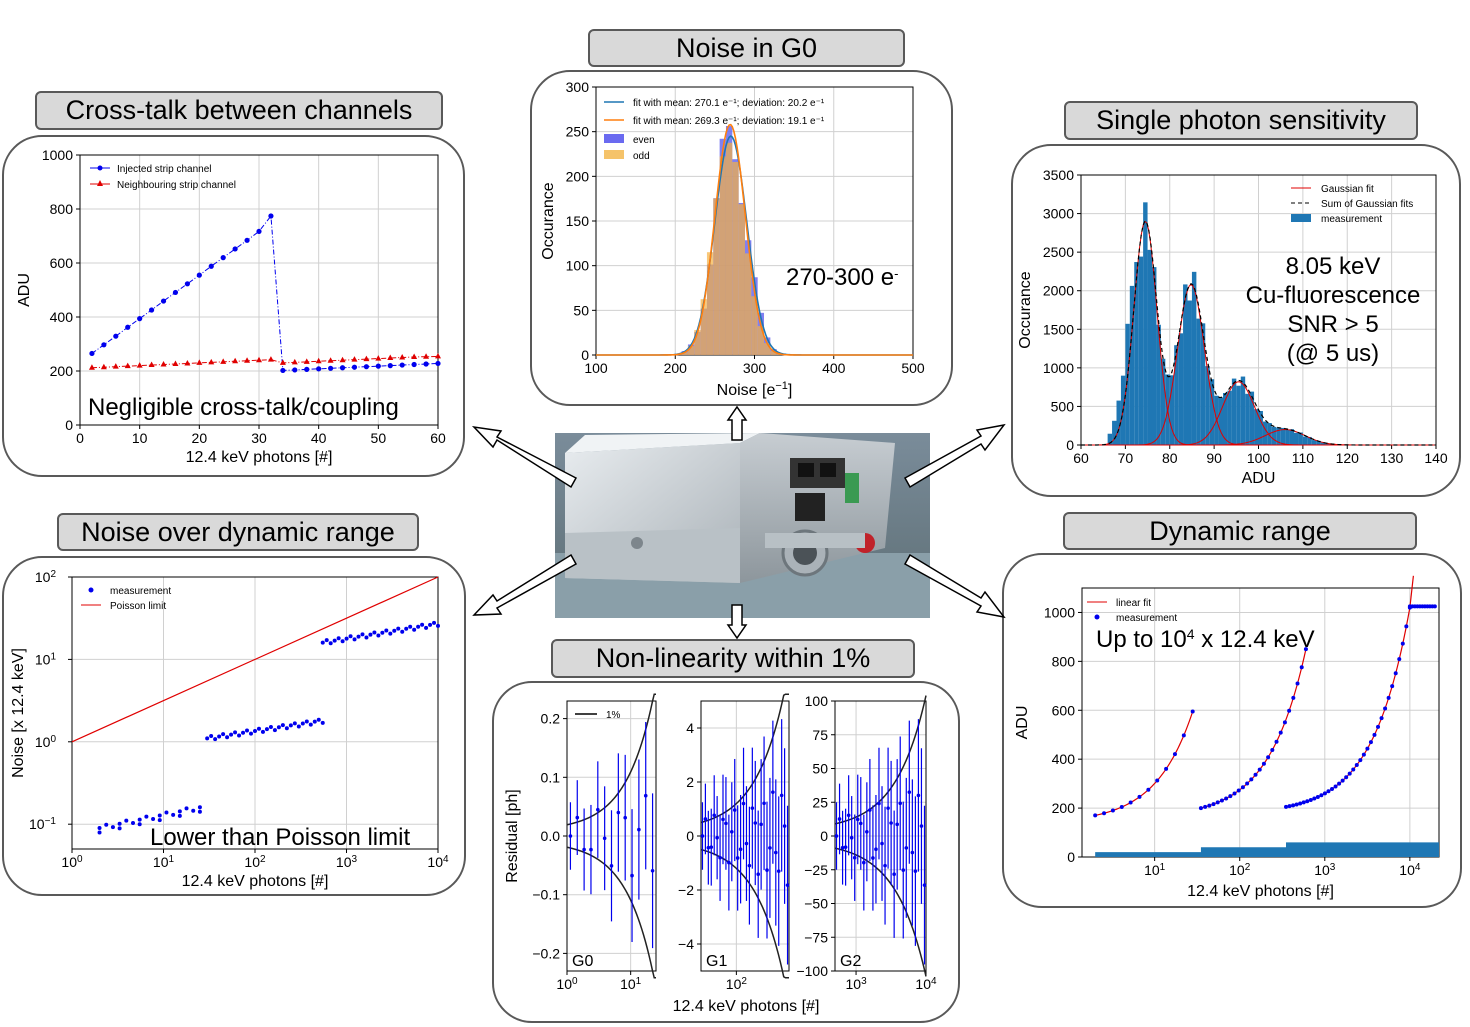 The image size is (1470, 1027). What do you see at coordinates (1058, 291) in the screenshot?
I see `y-tick-label: 2000` at bounding box center [1058, 291].